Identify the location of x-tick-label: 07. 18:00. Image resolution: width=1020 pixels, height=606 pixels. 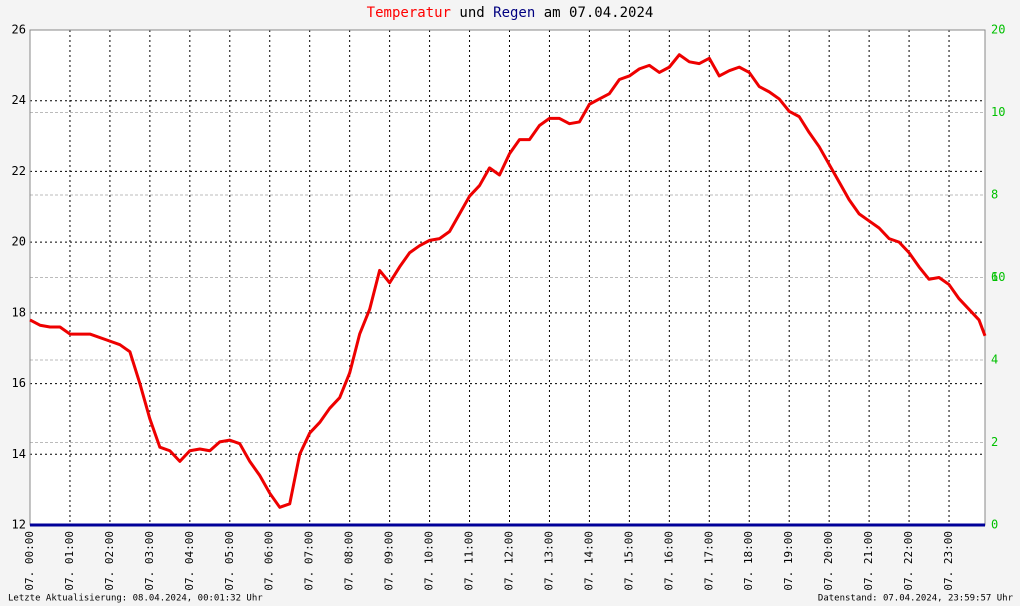
(748, 561).